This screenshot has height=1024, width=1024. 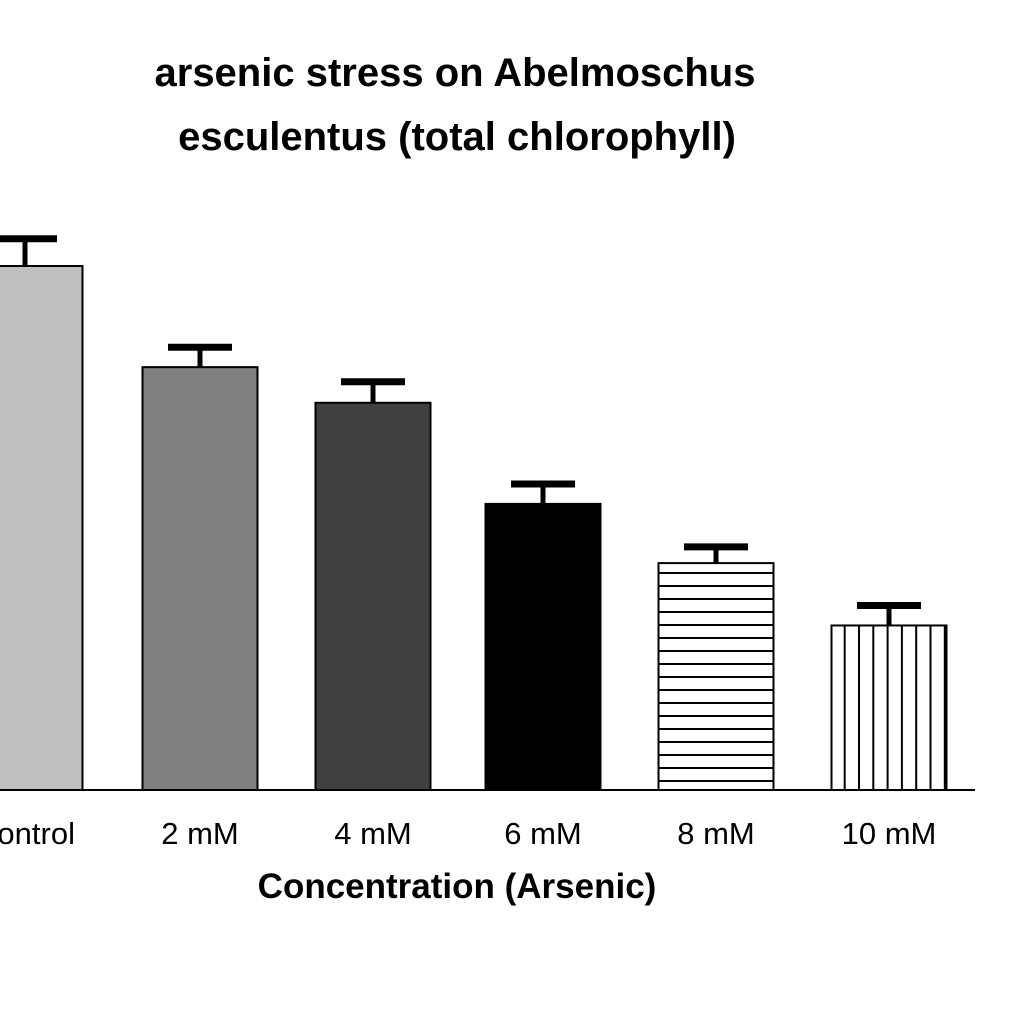 What do you see at coordinates (457, 137) in the screenshot?
I see `chart-title-line-2: esculentus (total chlorophyll)` at bounding box center [457, 137].